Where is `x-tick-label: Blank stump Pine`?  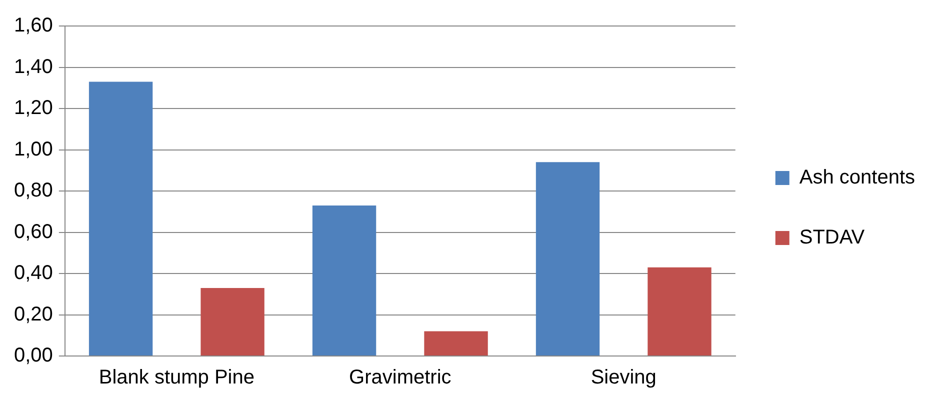 x-tick-label: Blank stump Pine is located at coordinates (176, 377).